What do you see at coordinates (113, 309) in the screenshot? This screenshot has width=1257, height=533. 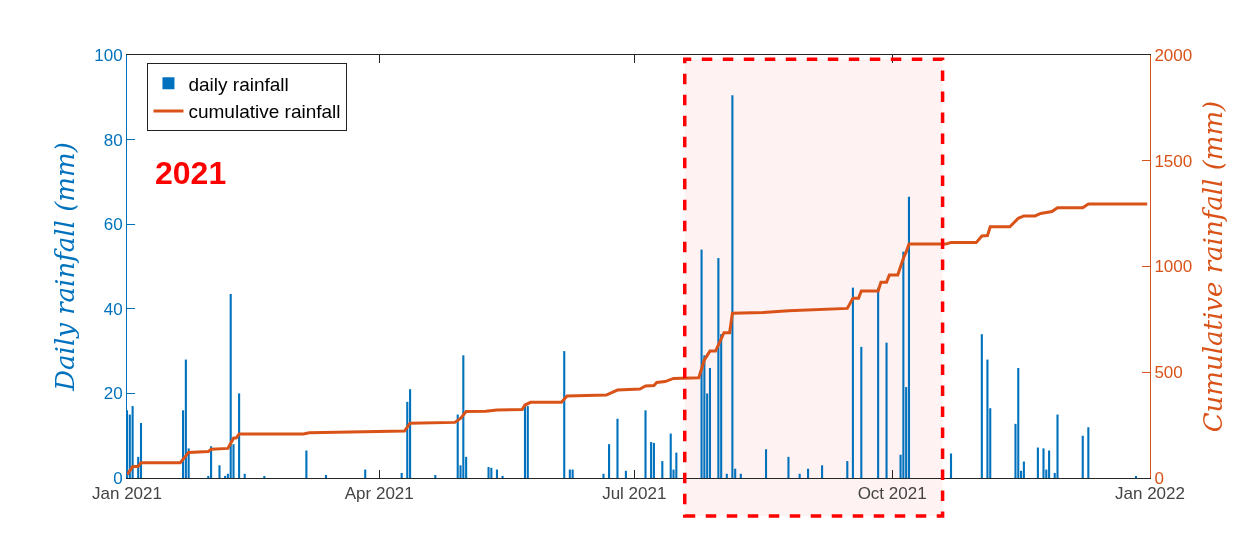 I see `y-tick-label: 40` at bounding box center [113, 309].